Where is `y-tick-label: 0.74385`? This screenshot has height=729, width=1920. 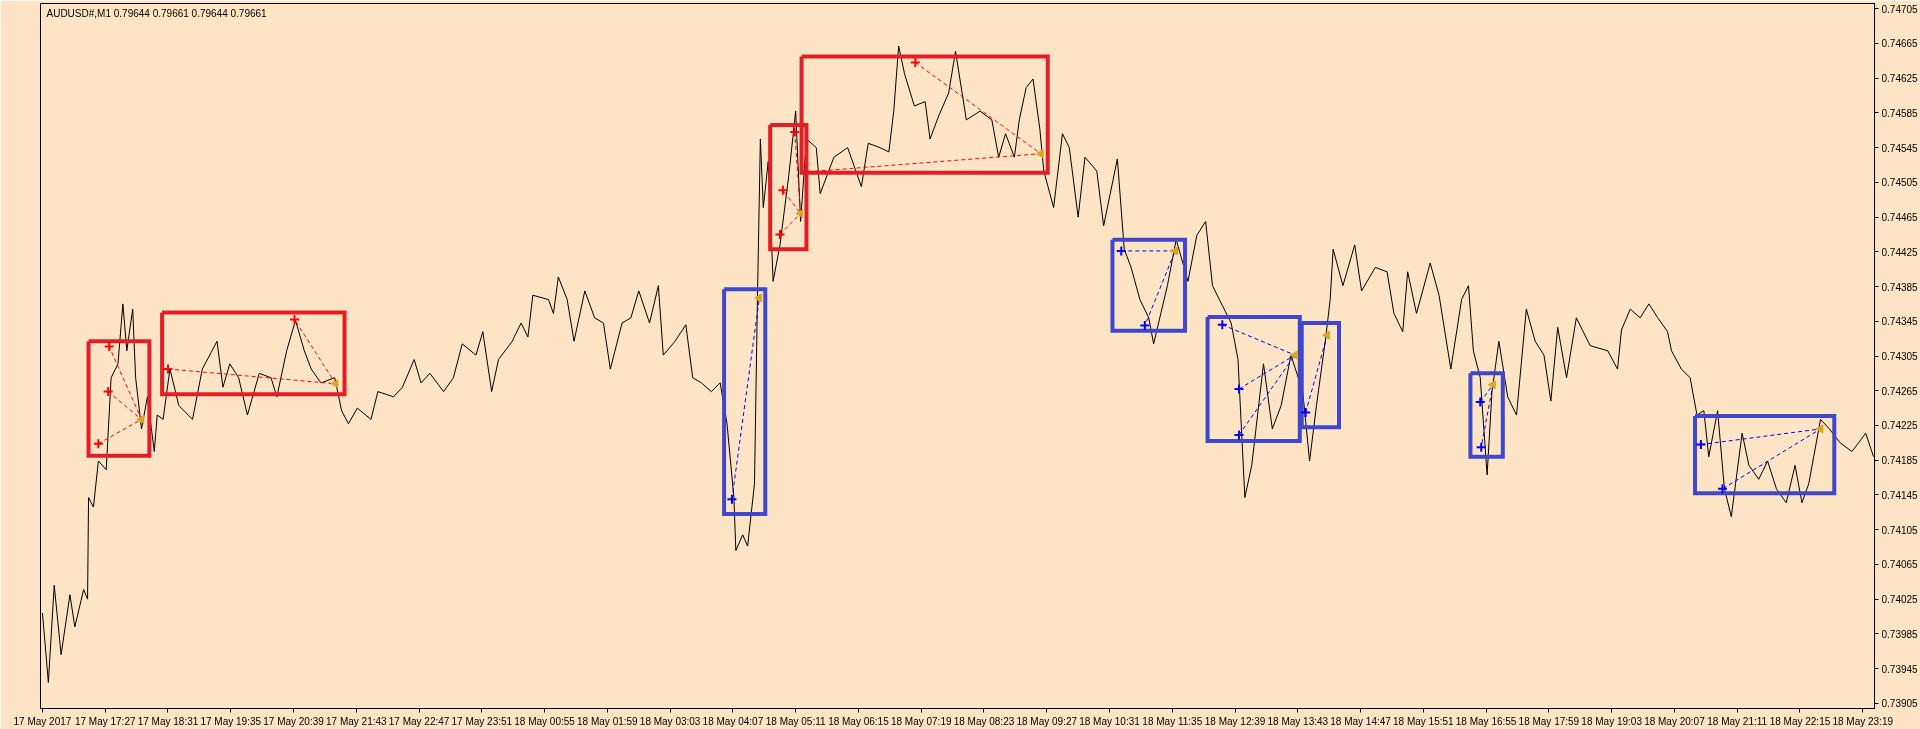 y-tick-label: 0.74385 is located at coordinates (1900, 287).